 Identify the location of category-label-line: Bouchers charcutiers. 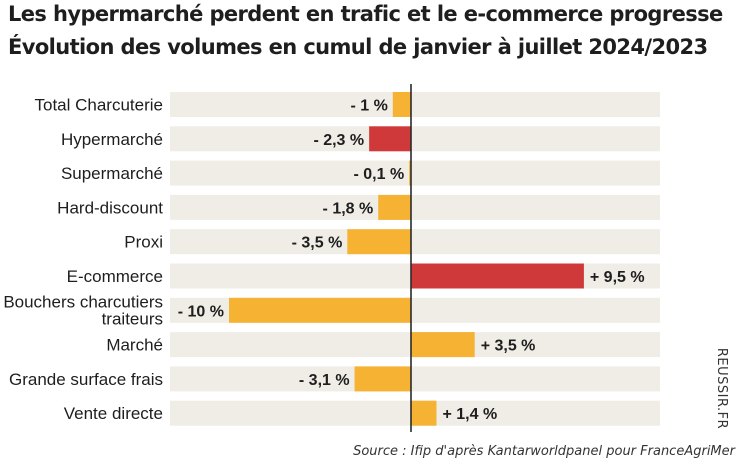
(83, 301).